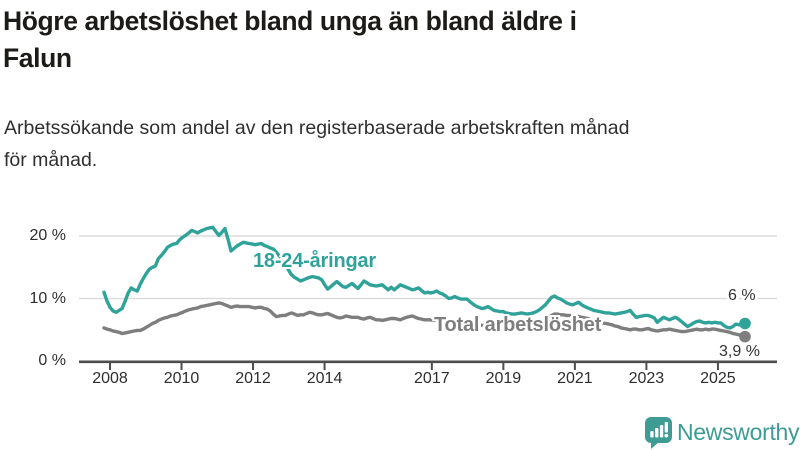 The height and width of the screenshot is (450, 800). What do you see at coordinates (324, 378) in the screenshot?
I see `x-axis-tick-label: 2014` at bounding box center [324, 378].